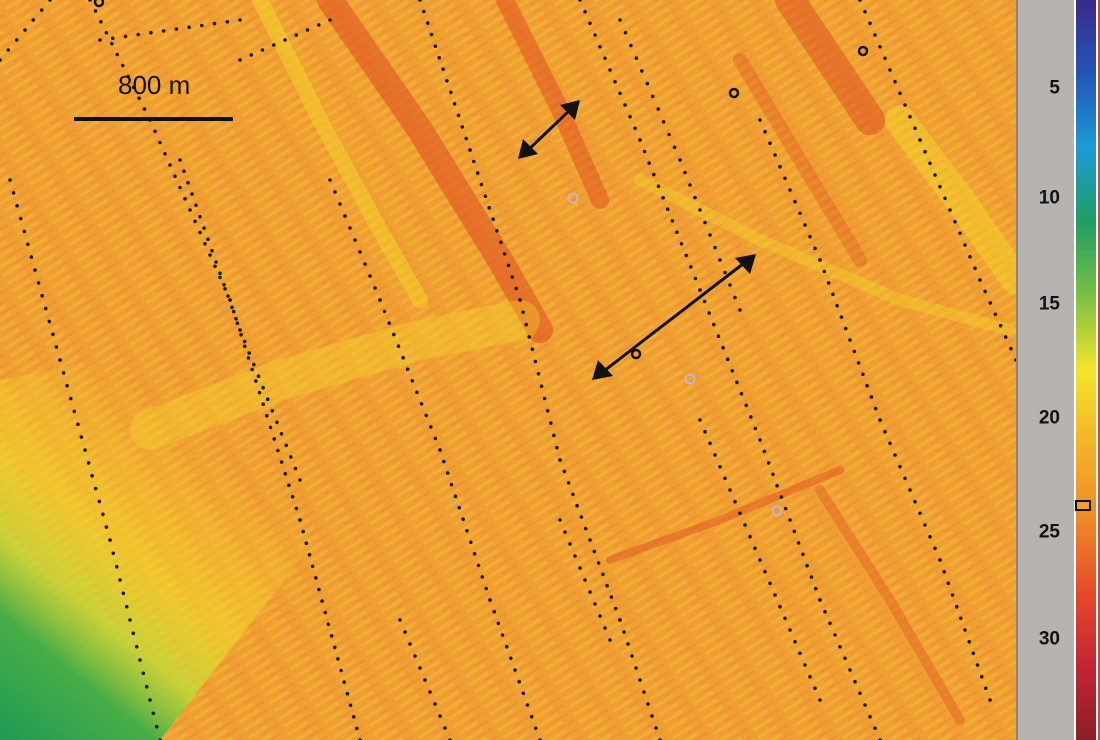  Describe the element at coordinates (549, 129) in the screenshot. I see `double-arrow-icon` at that location.